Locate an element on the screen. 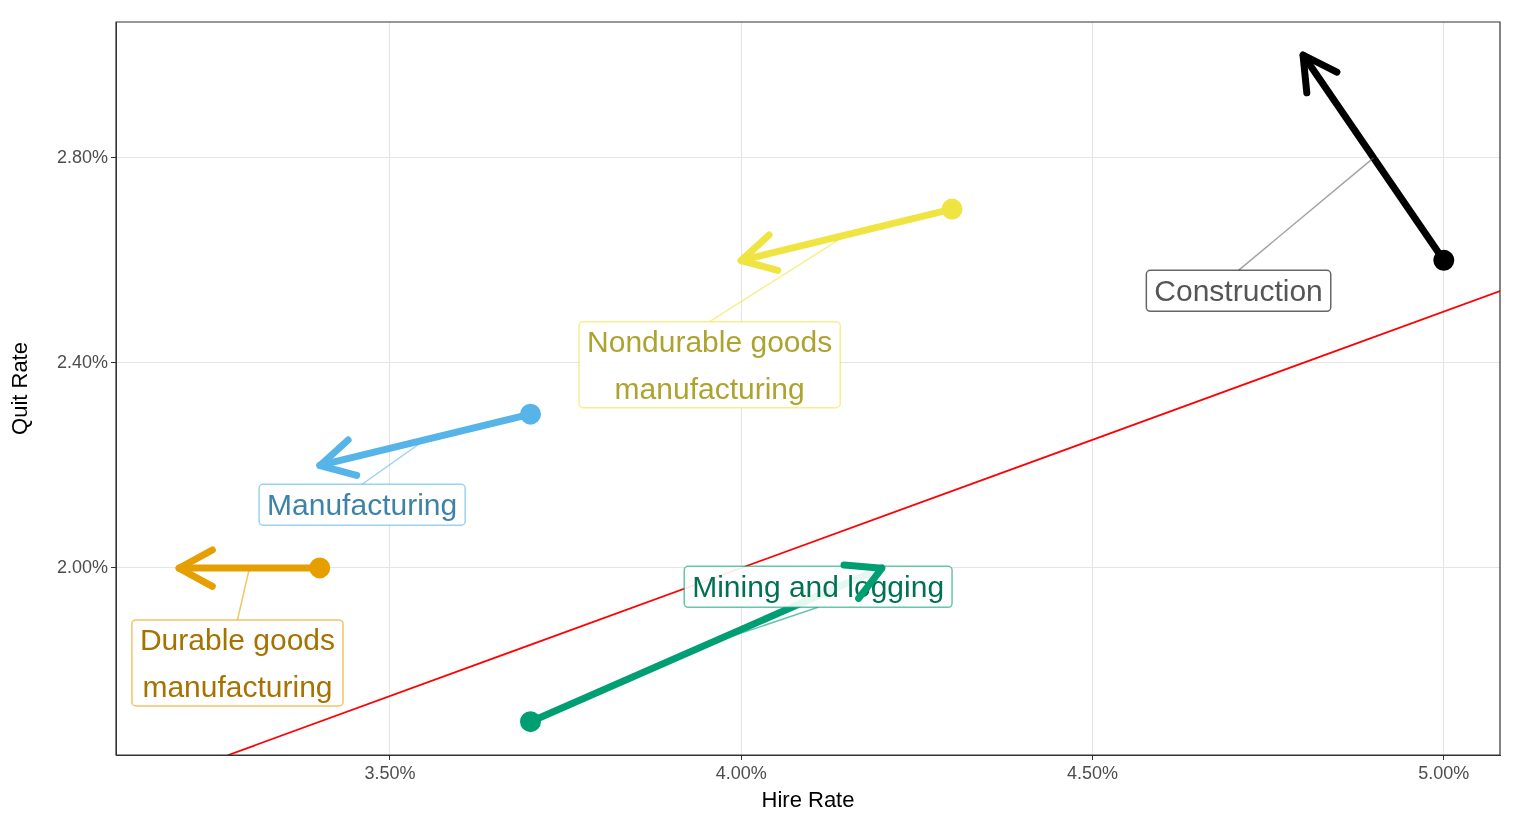  y-tick-label: 2.00% is located at coordinates (82, 566).